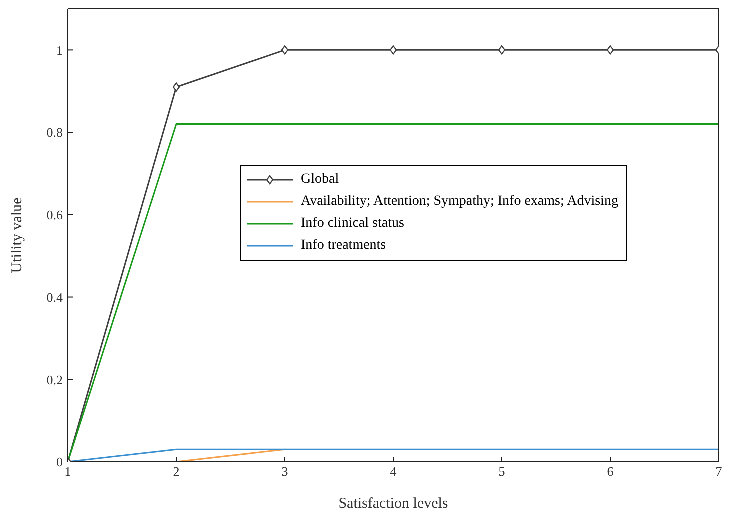 Image resolution: width=729 pixels, height=522 pixels. I want to click on x-tick-label: 6, so click(610, 472).